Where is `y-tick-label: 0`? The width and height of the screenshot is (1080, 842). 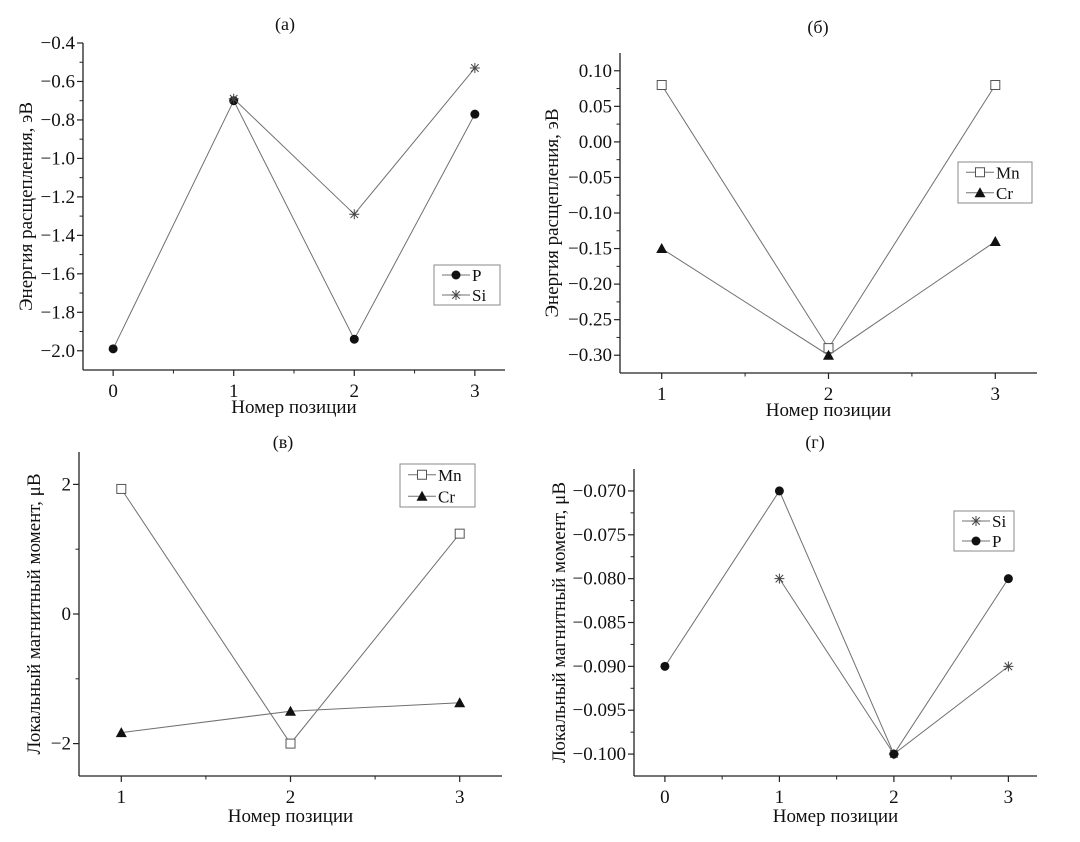 y-tick-label: 0 is located at coordinates (67, 614).